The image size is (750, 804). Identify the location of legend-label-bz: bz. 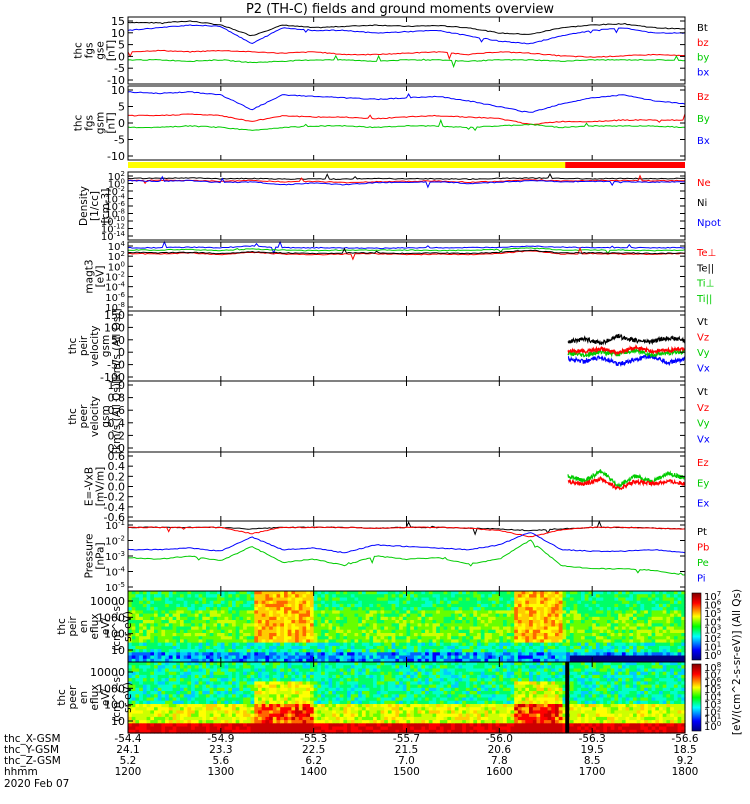
(703, 43).